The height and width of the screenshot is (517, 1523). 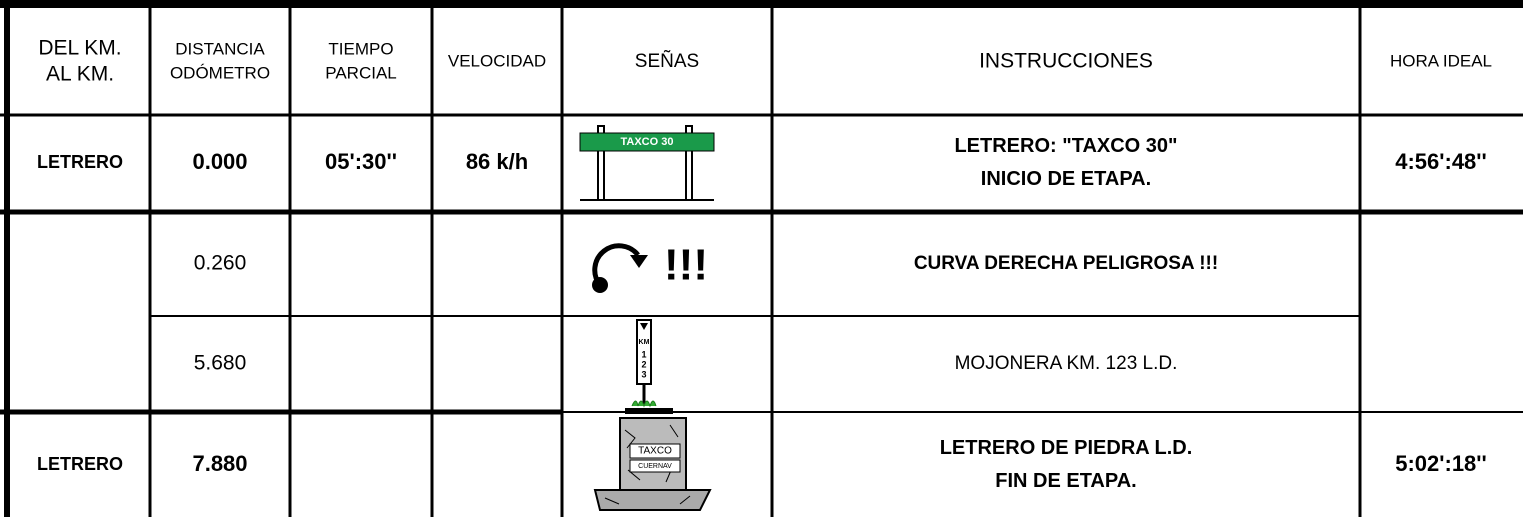 I want to click on stone-sign-icon: TAXCO CUERNAV, so click(x=652, y=464).